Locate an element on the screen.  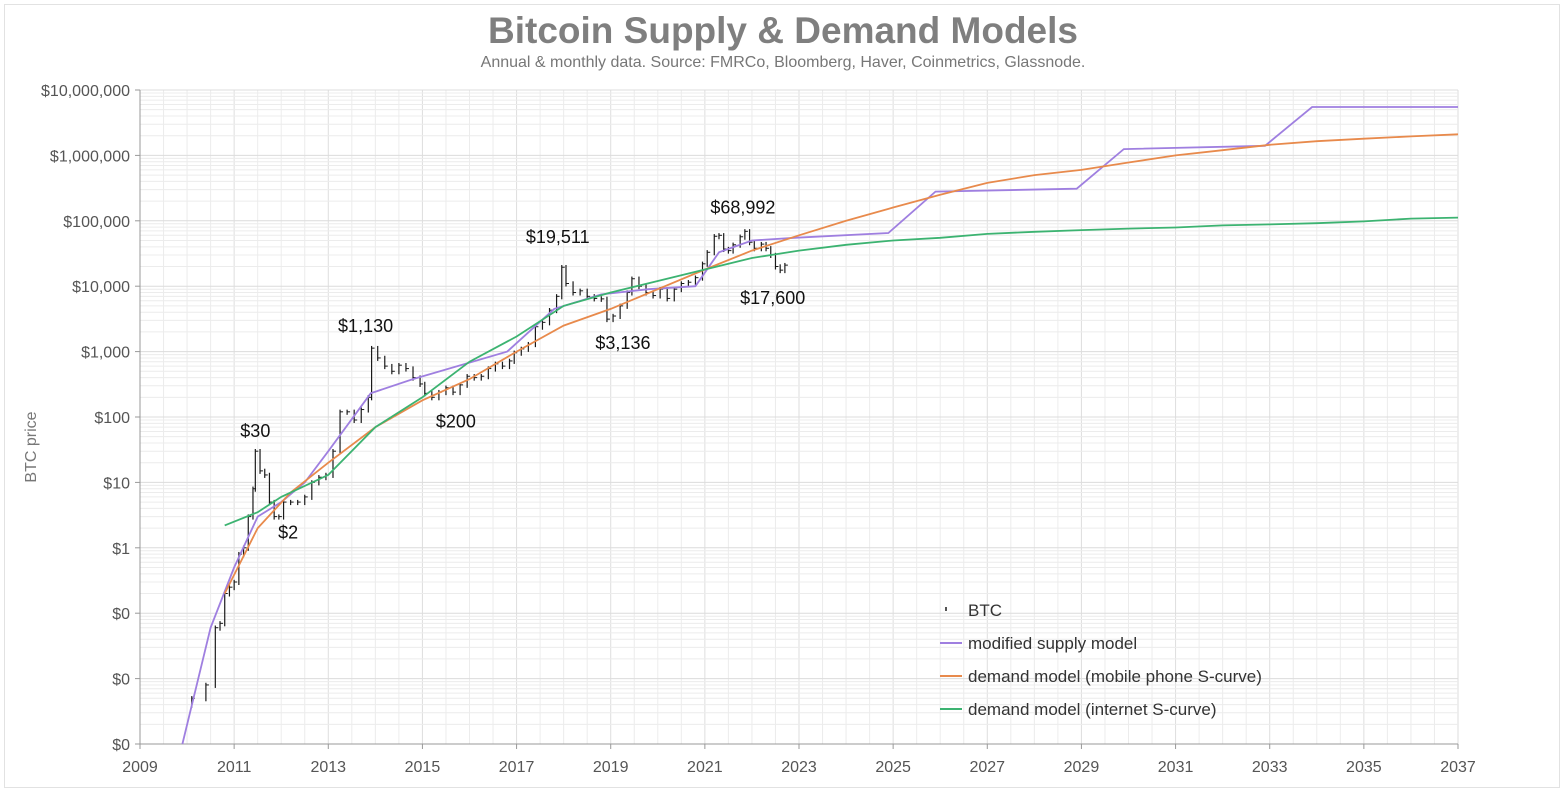
x-tick-label: 2035 is located at coordinates (1364, 767).